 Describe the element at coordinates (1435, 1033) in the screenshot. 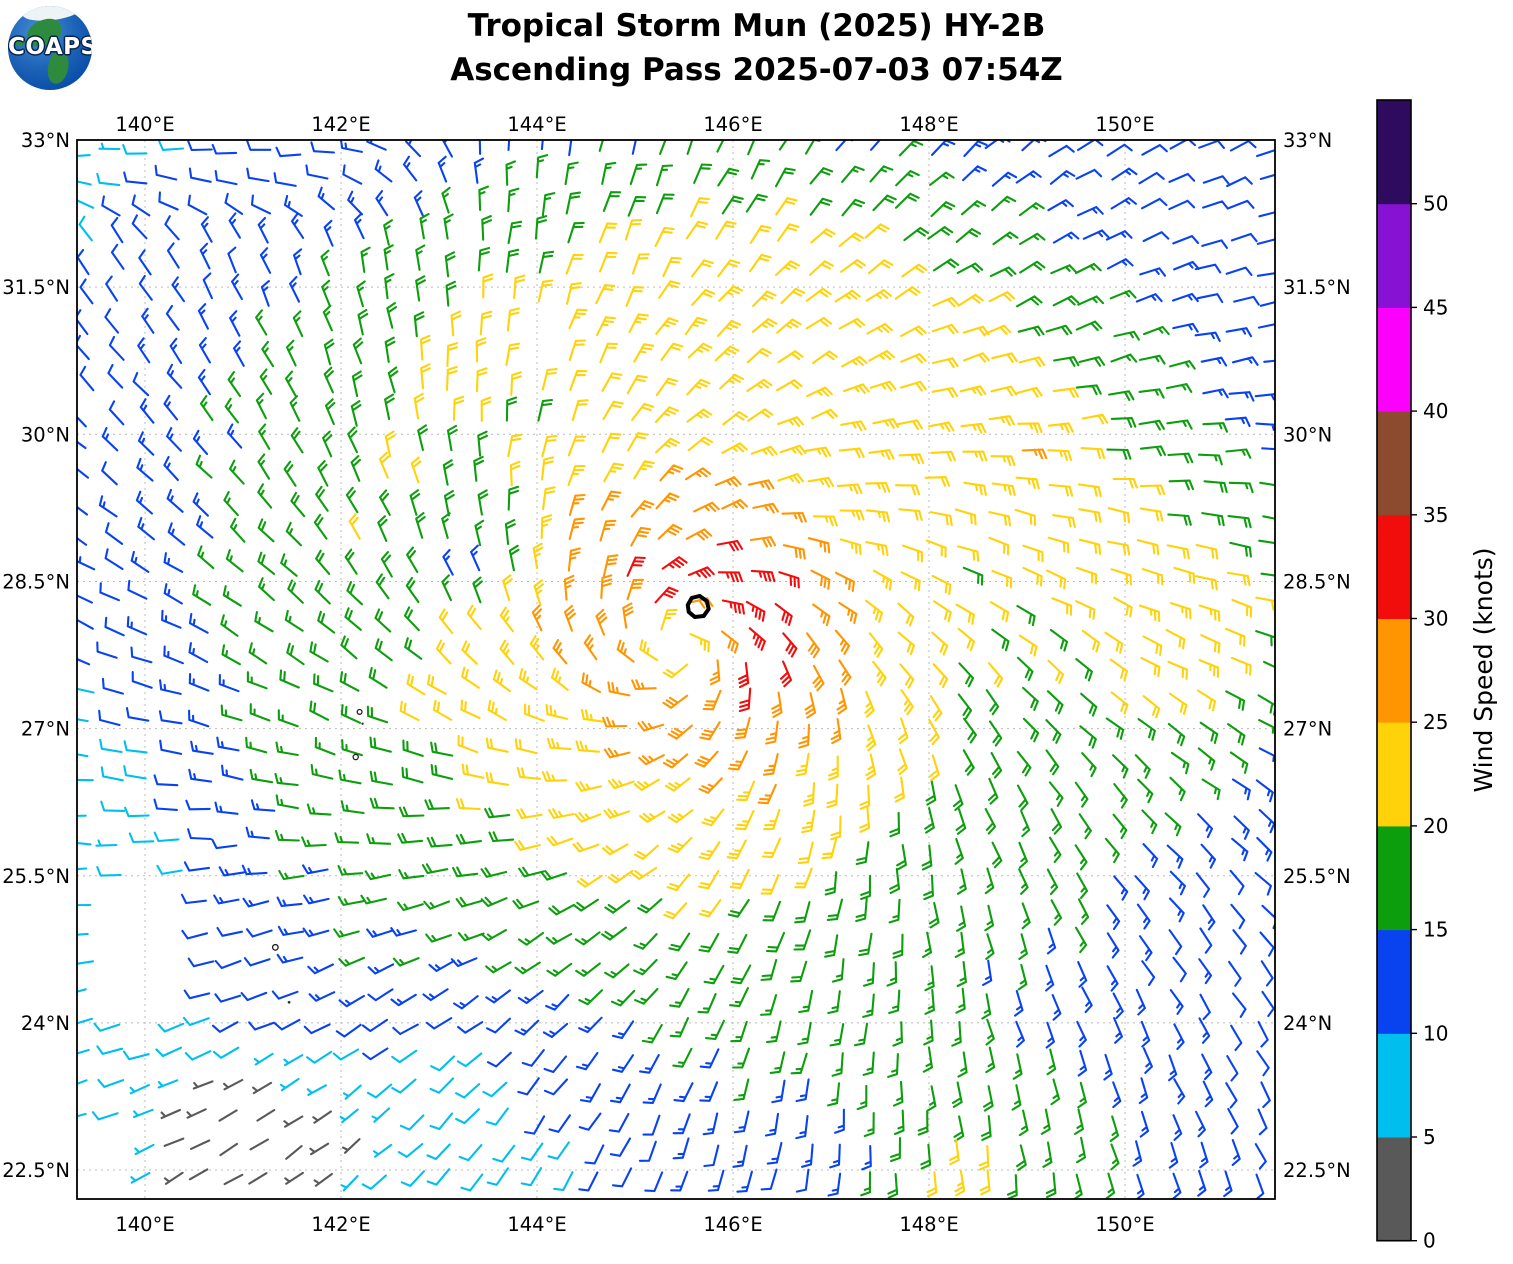

I see `svg-text: 10` at that location.